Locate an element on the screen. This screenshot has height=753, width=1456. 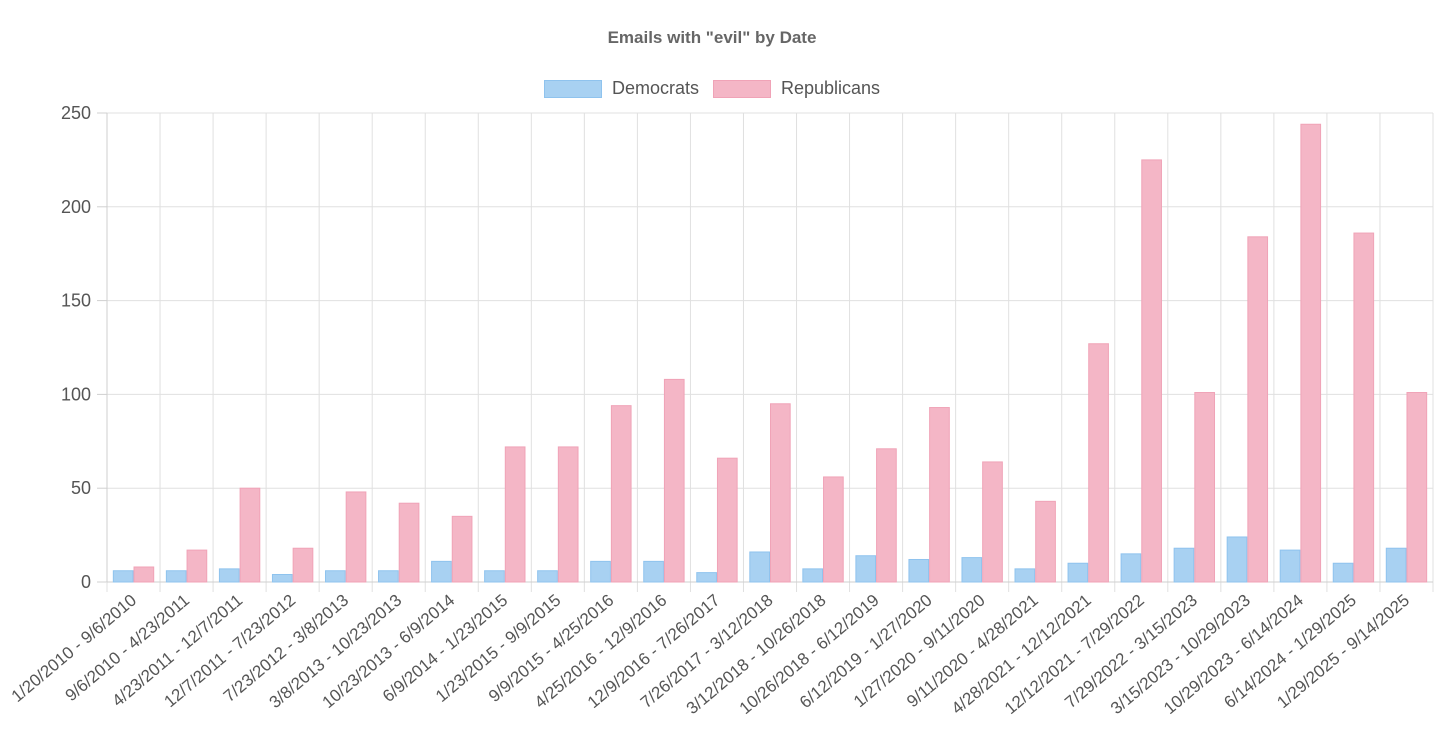
legend: Democrats Republicans is located at coordinates (712, 88).